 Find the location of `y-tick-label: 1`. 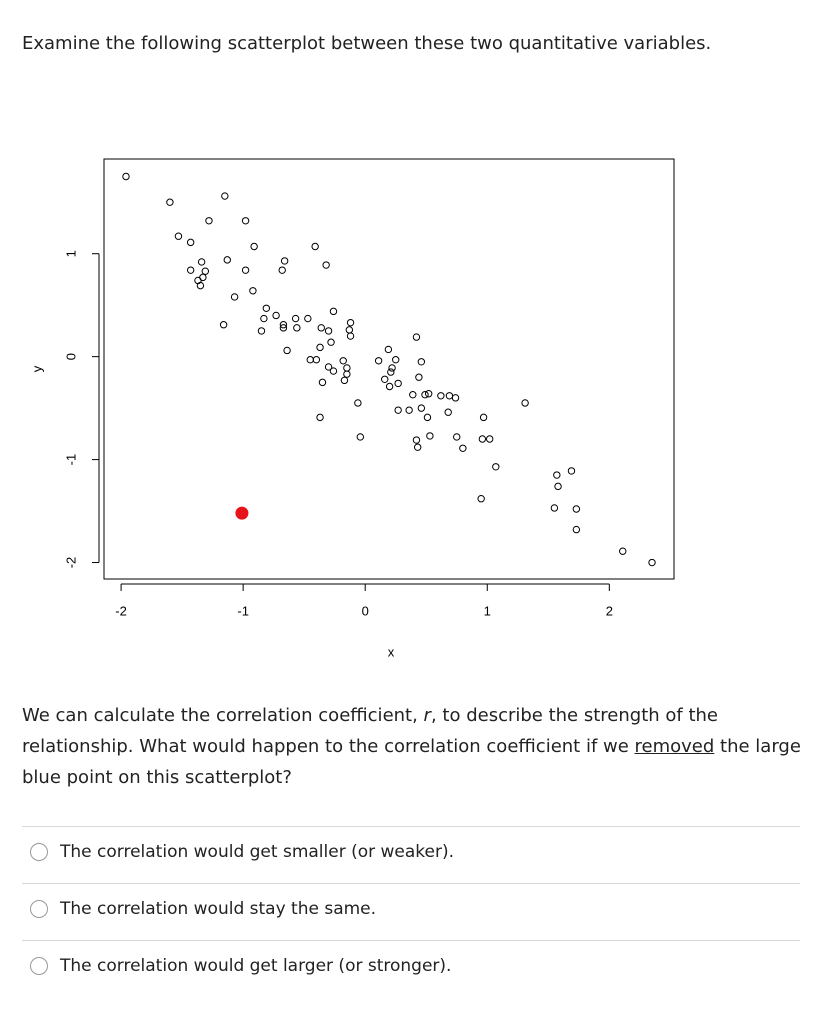

y-tick-label: 1 is located at coordinates (70, 253).